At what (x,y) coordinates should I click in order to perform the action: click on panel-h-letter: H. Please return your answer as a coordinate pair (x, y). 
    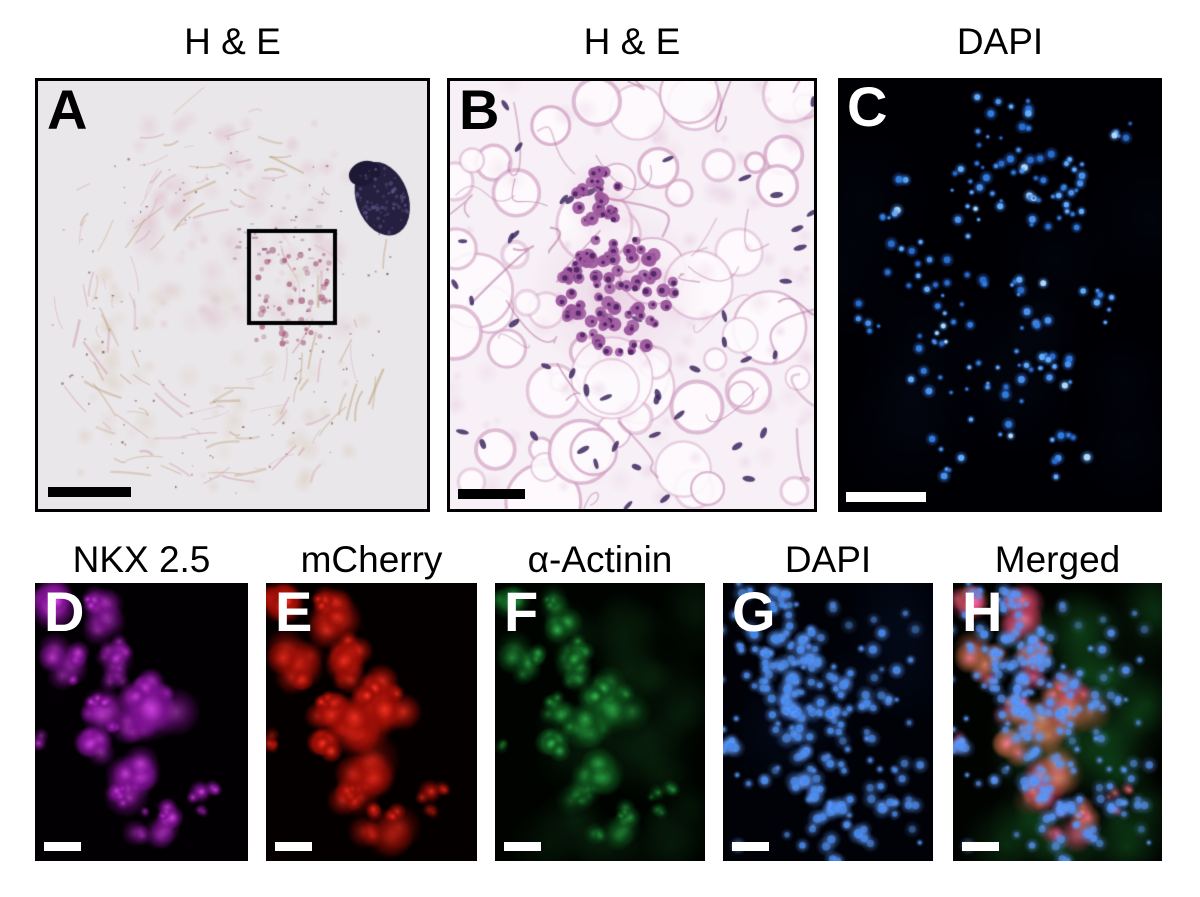
    Looking at the image, I should click on (982, 613).